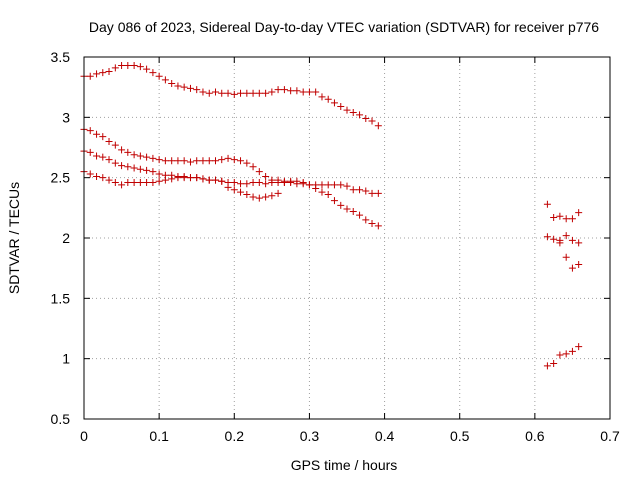 The width and height of the screenshot is (640, 480). I want to click on y-tick-label: 0.5, so click(61, 419).